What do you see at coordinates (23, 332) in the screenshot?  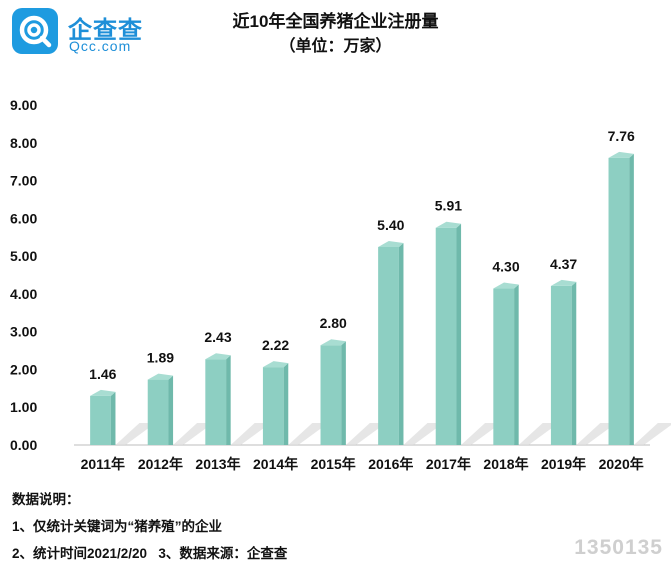 I see `y-tick-label: 3.00` at bounding box center [23, 332].